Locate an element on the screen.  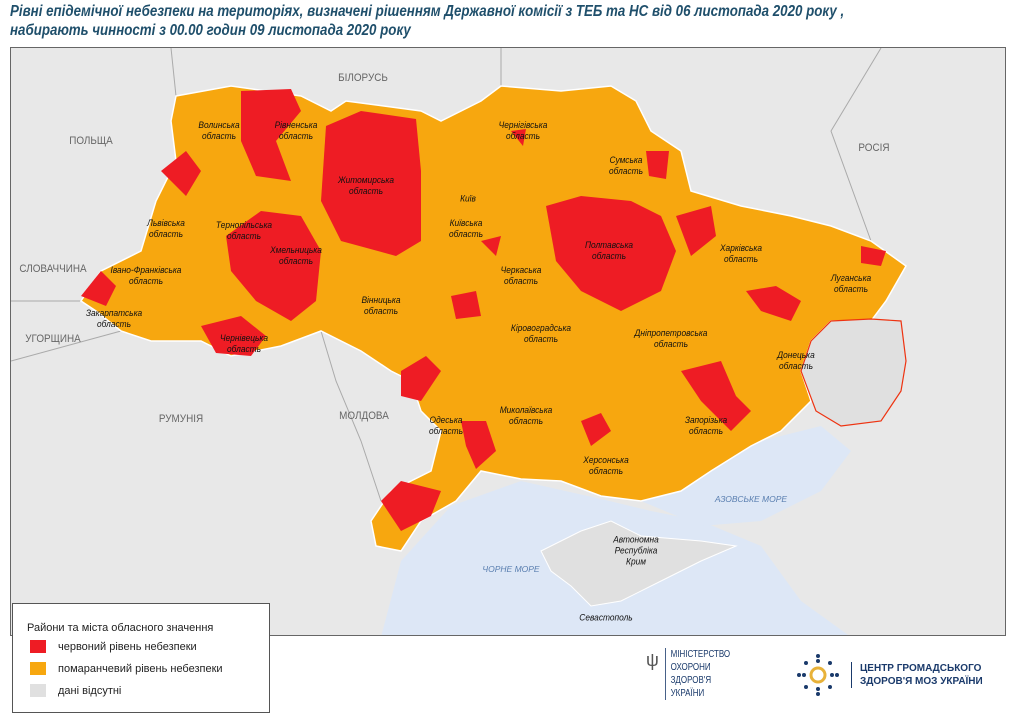
red-swatch is located at coordinates (38, 646).